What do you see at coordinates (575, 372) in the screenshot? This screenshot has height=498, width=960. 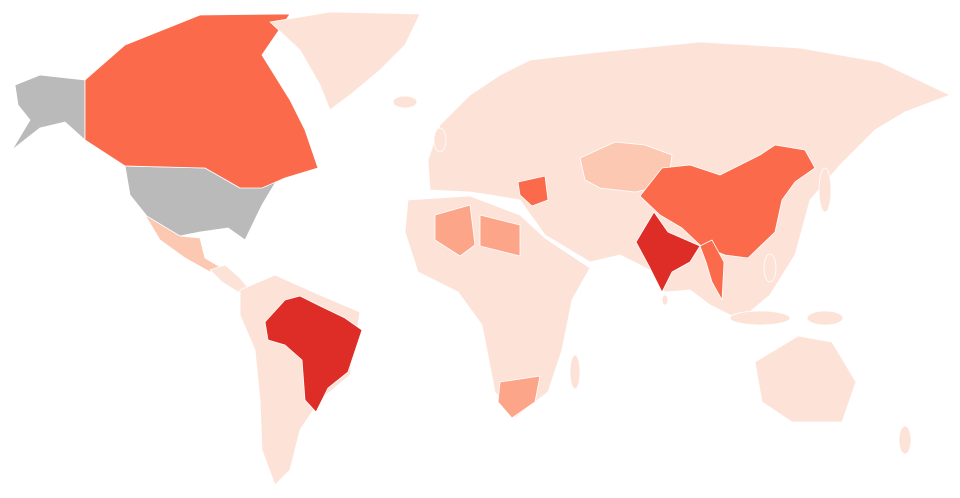 I see `region-madagascar` at bounding box center [575, 372].